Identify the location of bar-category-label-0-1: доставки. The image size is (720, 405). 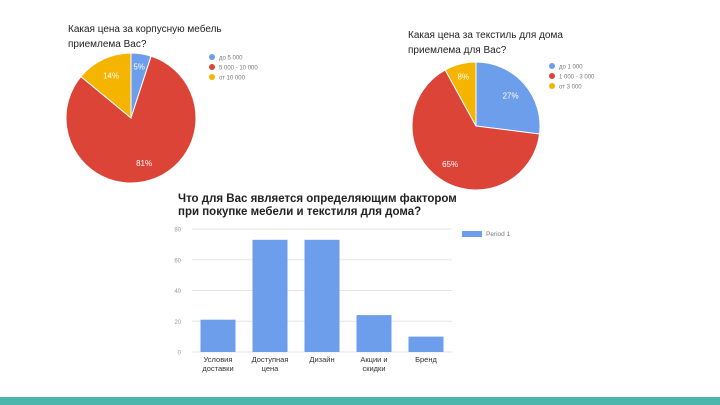
(217, 368).